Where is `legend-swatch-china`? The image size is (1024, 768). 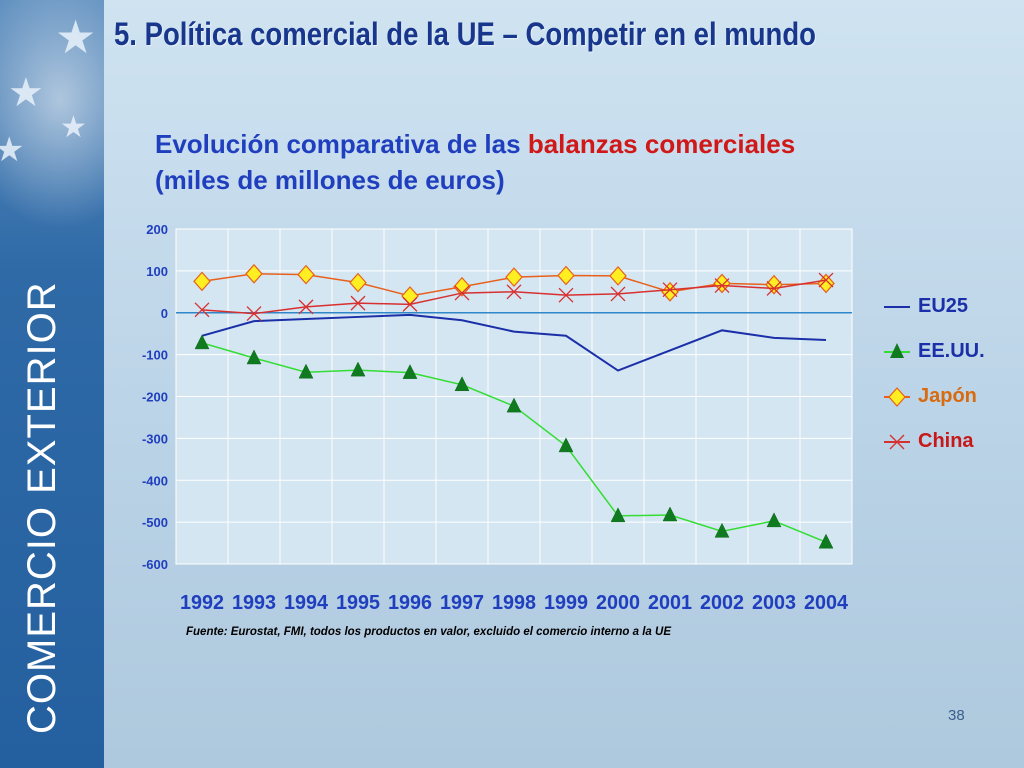 legend-swatch-china is located at coordinates (897, 442).